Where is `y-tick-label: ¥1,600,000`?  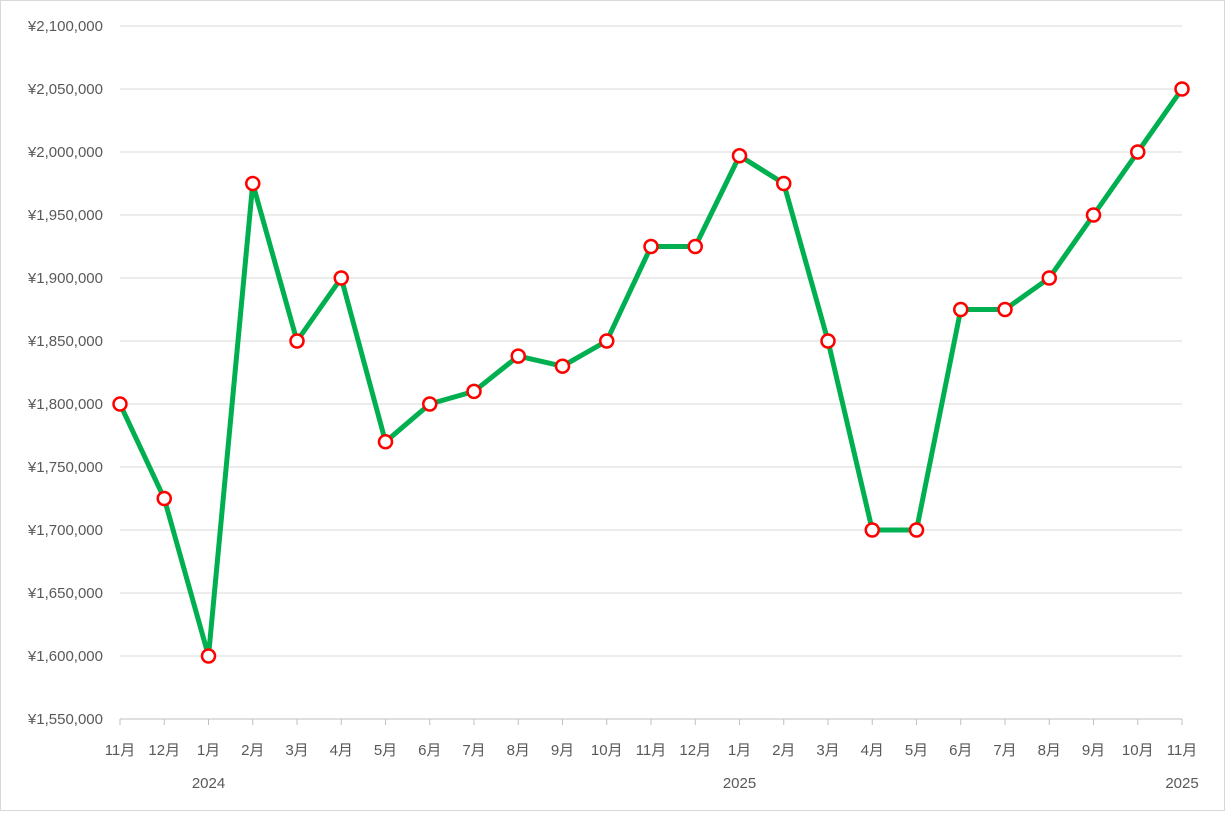
y-tick-label: ¥1,600,000 is located at coordinates (65, 656).